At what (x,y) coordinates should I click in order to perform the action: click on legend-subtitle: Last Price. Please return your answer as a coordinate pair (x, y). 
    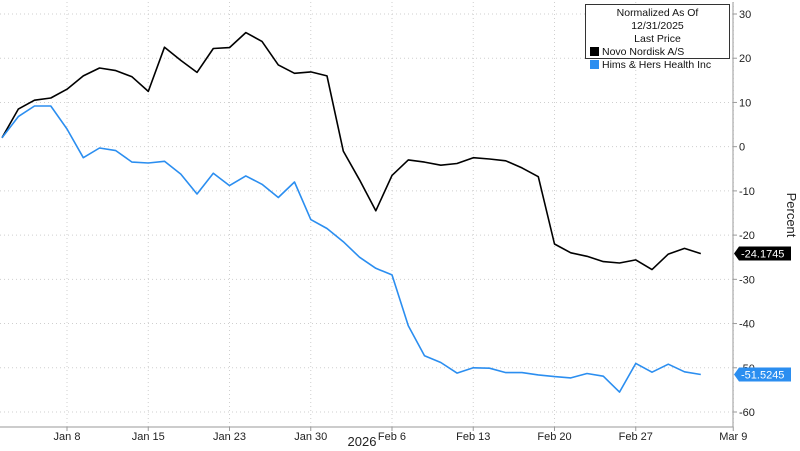
    Looking at the image, I should click on (657, 39).